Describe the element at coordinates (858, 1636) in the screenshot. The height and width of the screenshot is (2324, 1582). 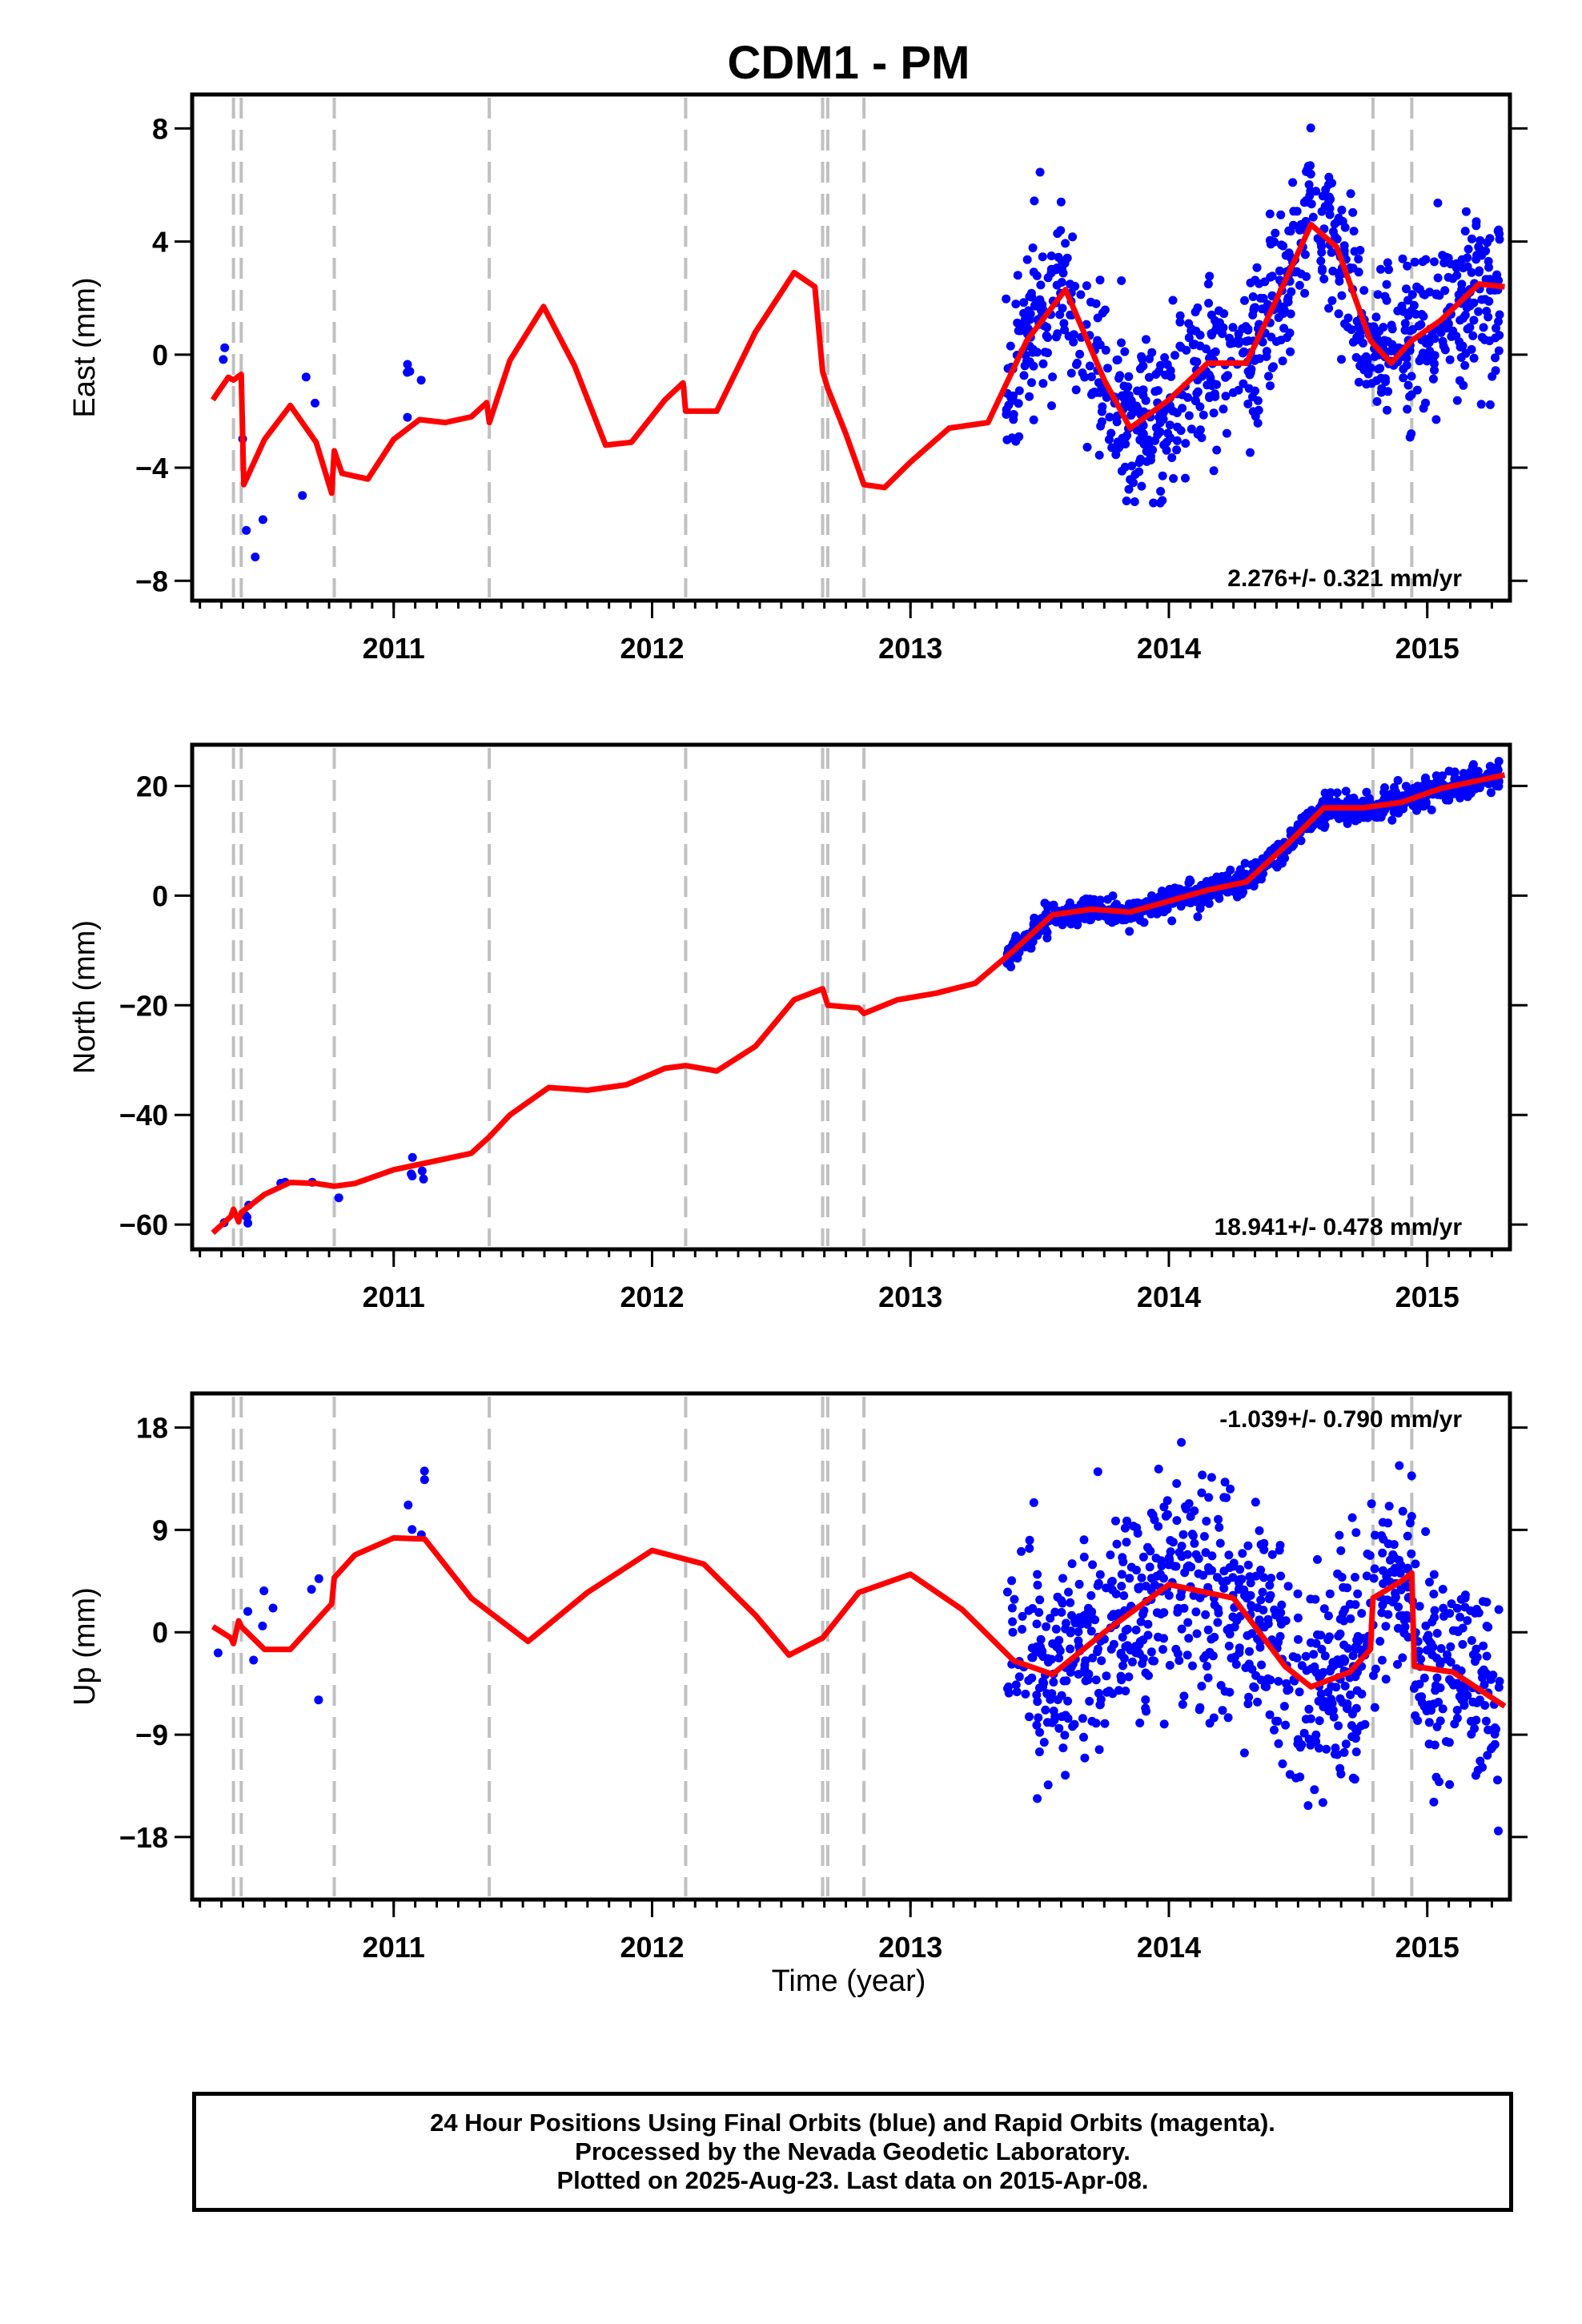
I see `up-points` at that location.